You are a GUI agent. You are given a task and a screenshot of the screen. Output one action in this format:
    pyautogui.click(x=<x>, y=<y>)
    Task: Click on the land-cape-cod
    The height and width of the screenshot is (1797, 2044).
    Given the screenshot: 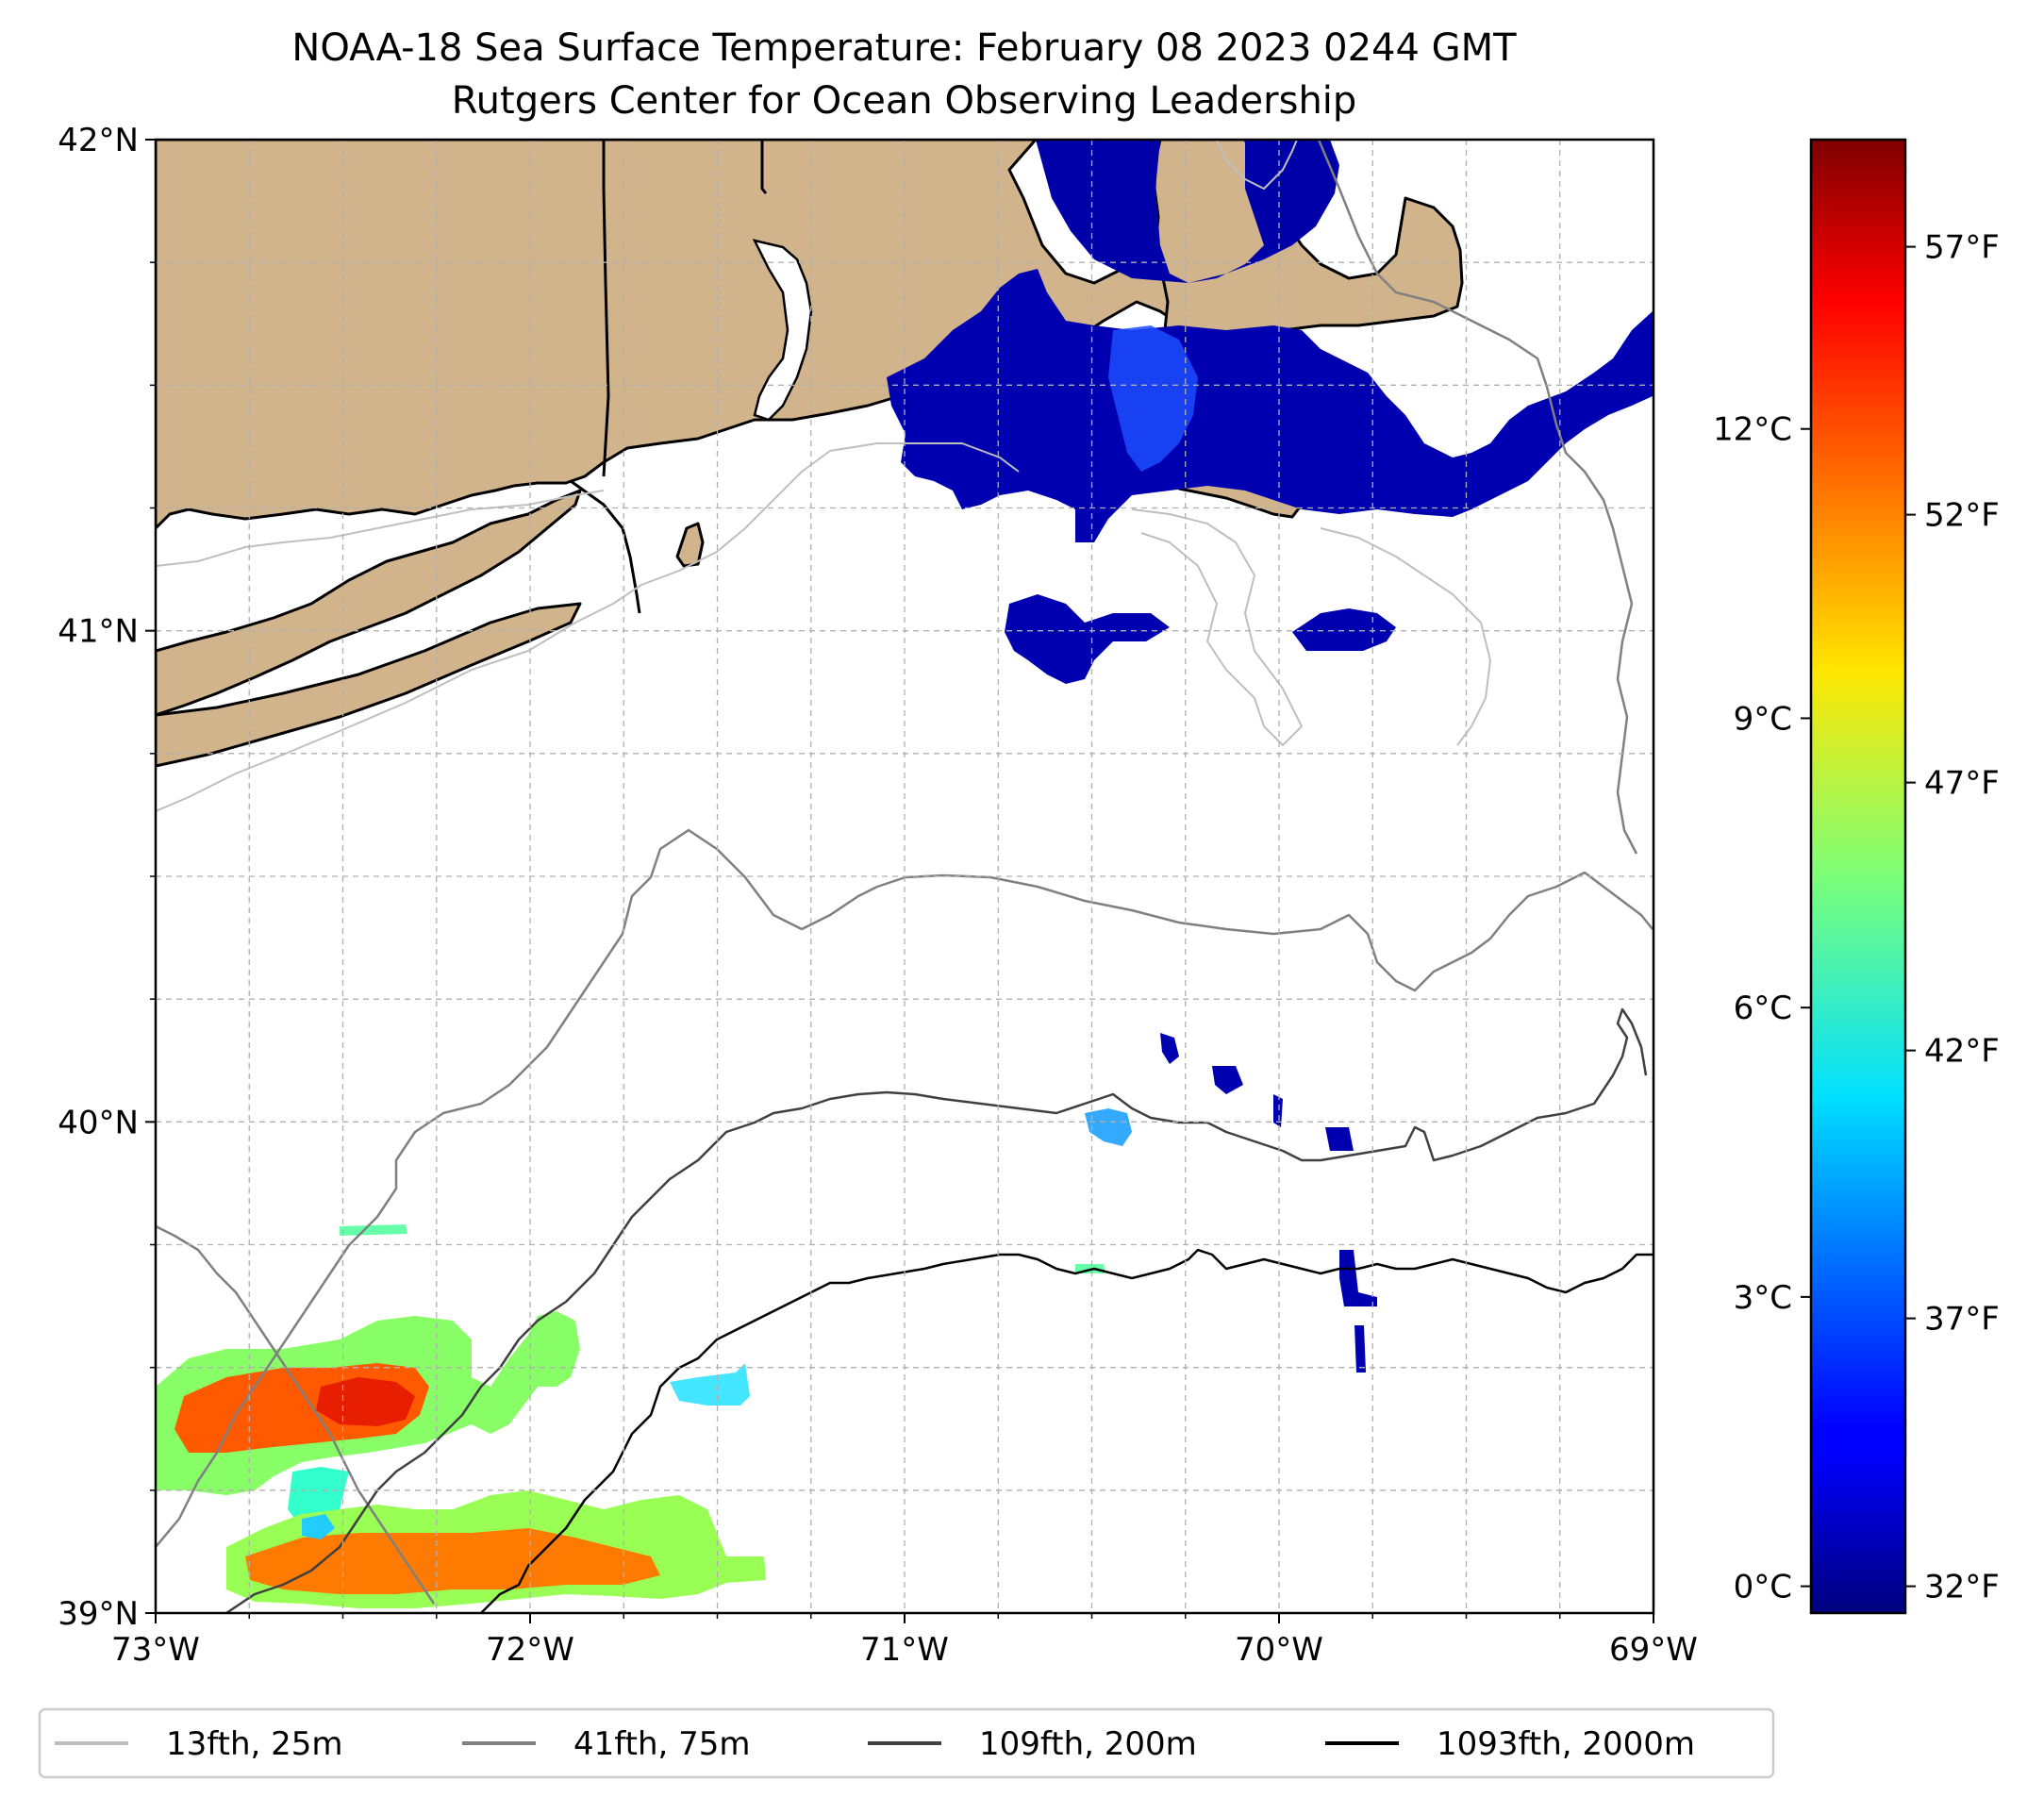 What is the action you would take?
    pyautogui.click(x=1309, y=257)
    